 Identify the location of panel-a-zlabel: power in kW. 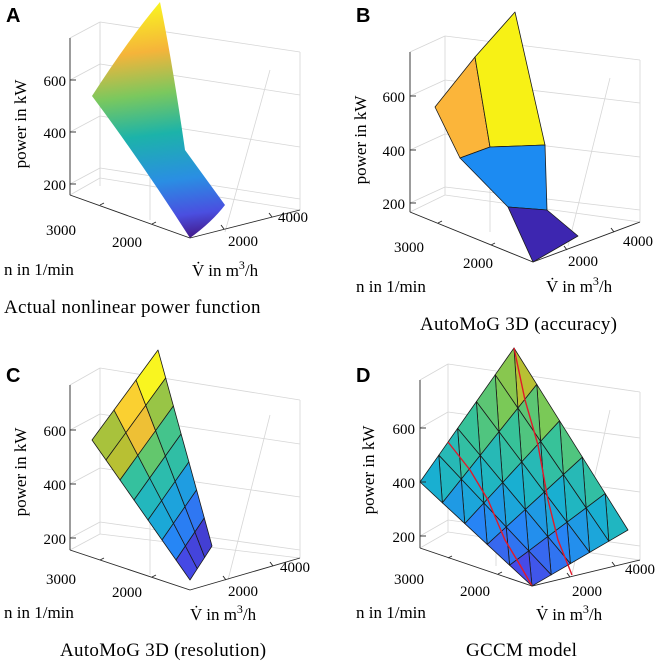
(20, 124).